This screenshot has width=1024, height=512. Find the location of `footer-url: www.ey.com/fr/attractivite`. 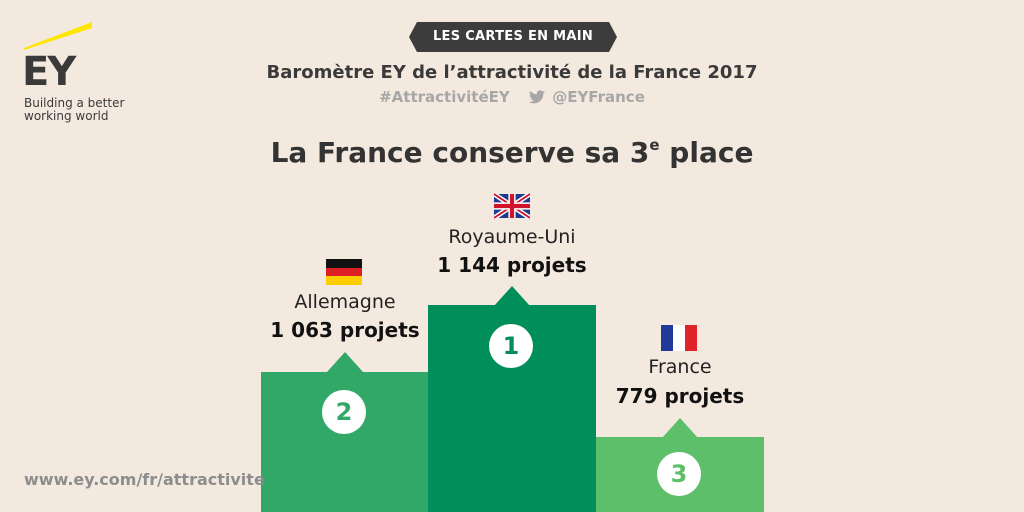

footer-url: www.ey.com/fr/attractivite is located at coordinates (144, 479).